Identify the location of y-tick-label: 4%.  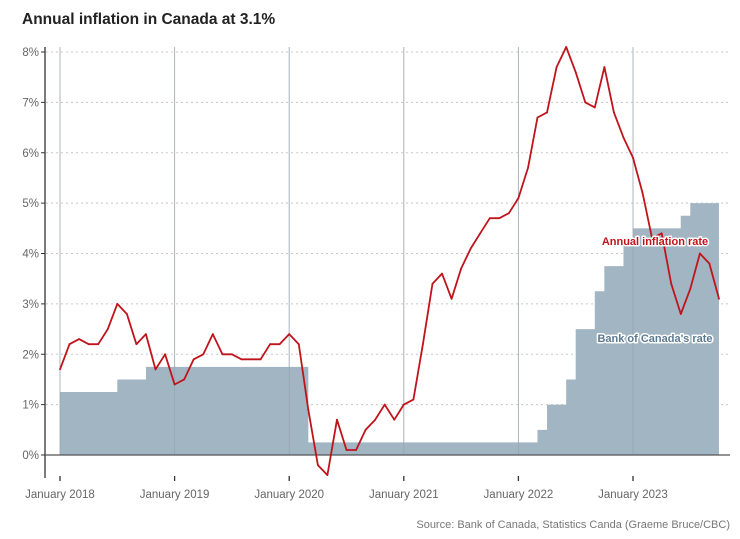
(30, 255).